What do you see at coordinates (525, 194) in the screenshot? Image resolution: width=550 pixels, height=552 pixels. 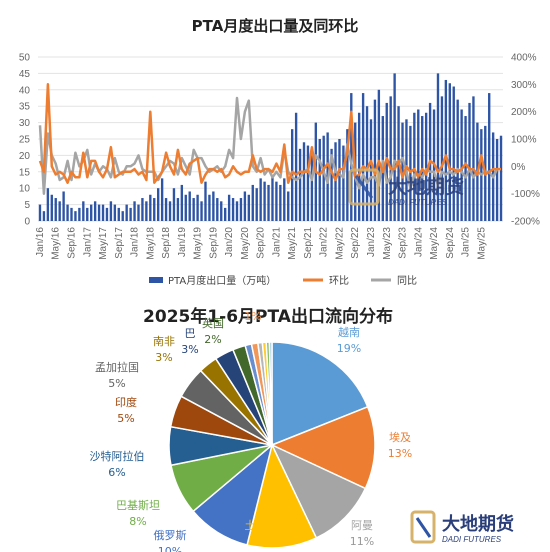 I see `right-tick-label: -100%` at bounding box center [525, 194].